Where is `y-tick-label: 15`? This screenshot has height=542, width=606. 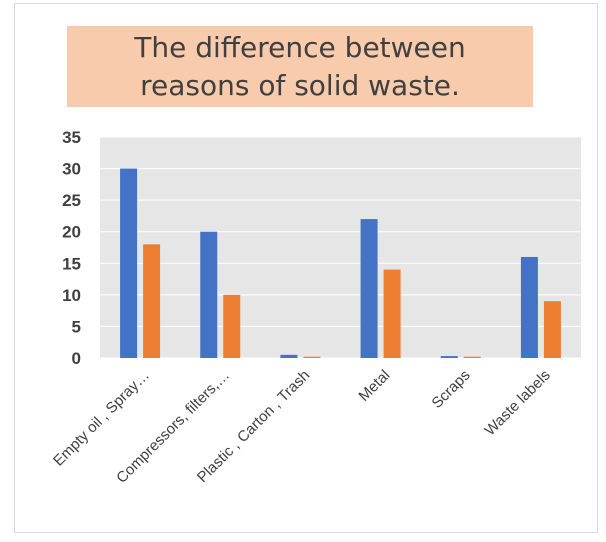 y-tick-label: 15 is located at coordinates (71, 263).